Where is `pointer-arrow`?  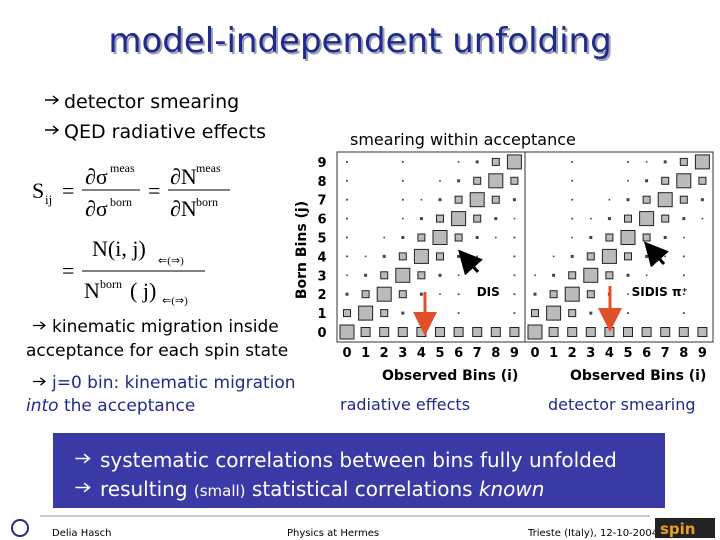
pointer-arrow is located at coordinates (656, 254).